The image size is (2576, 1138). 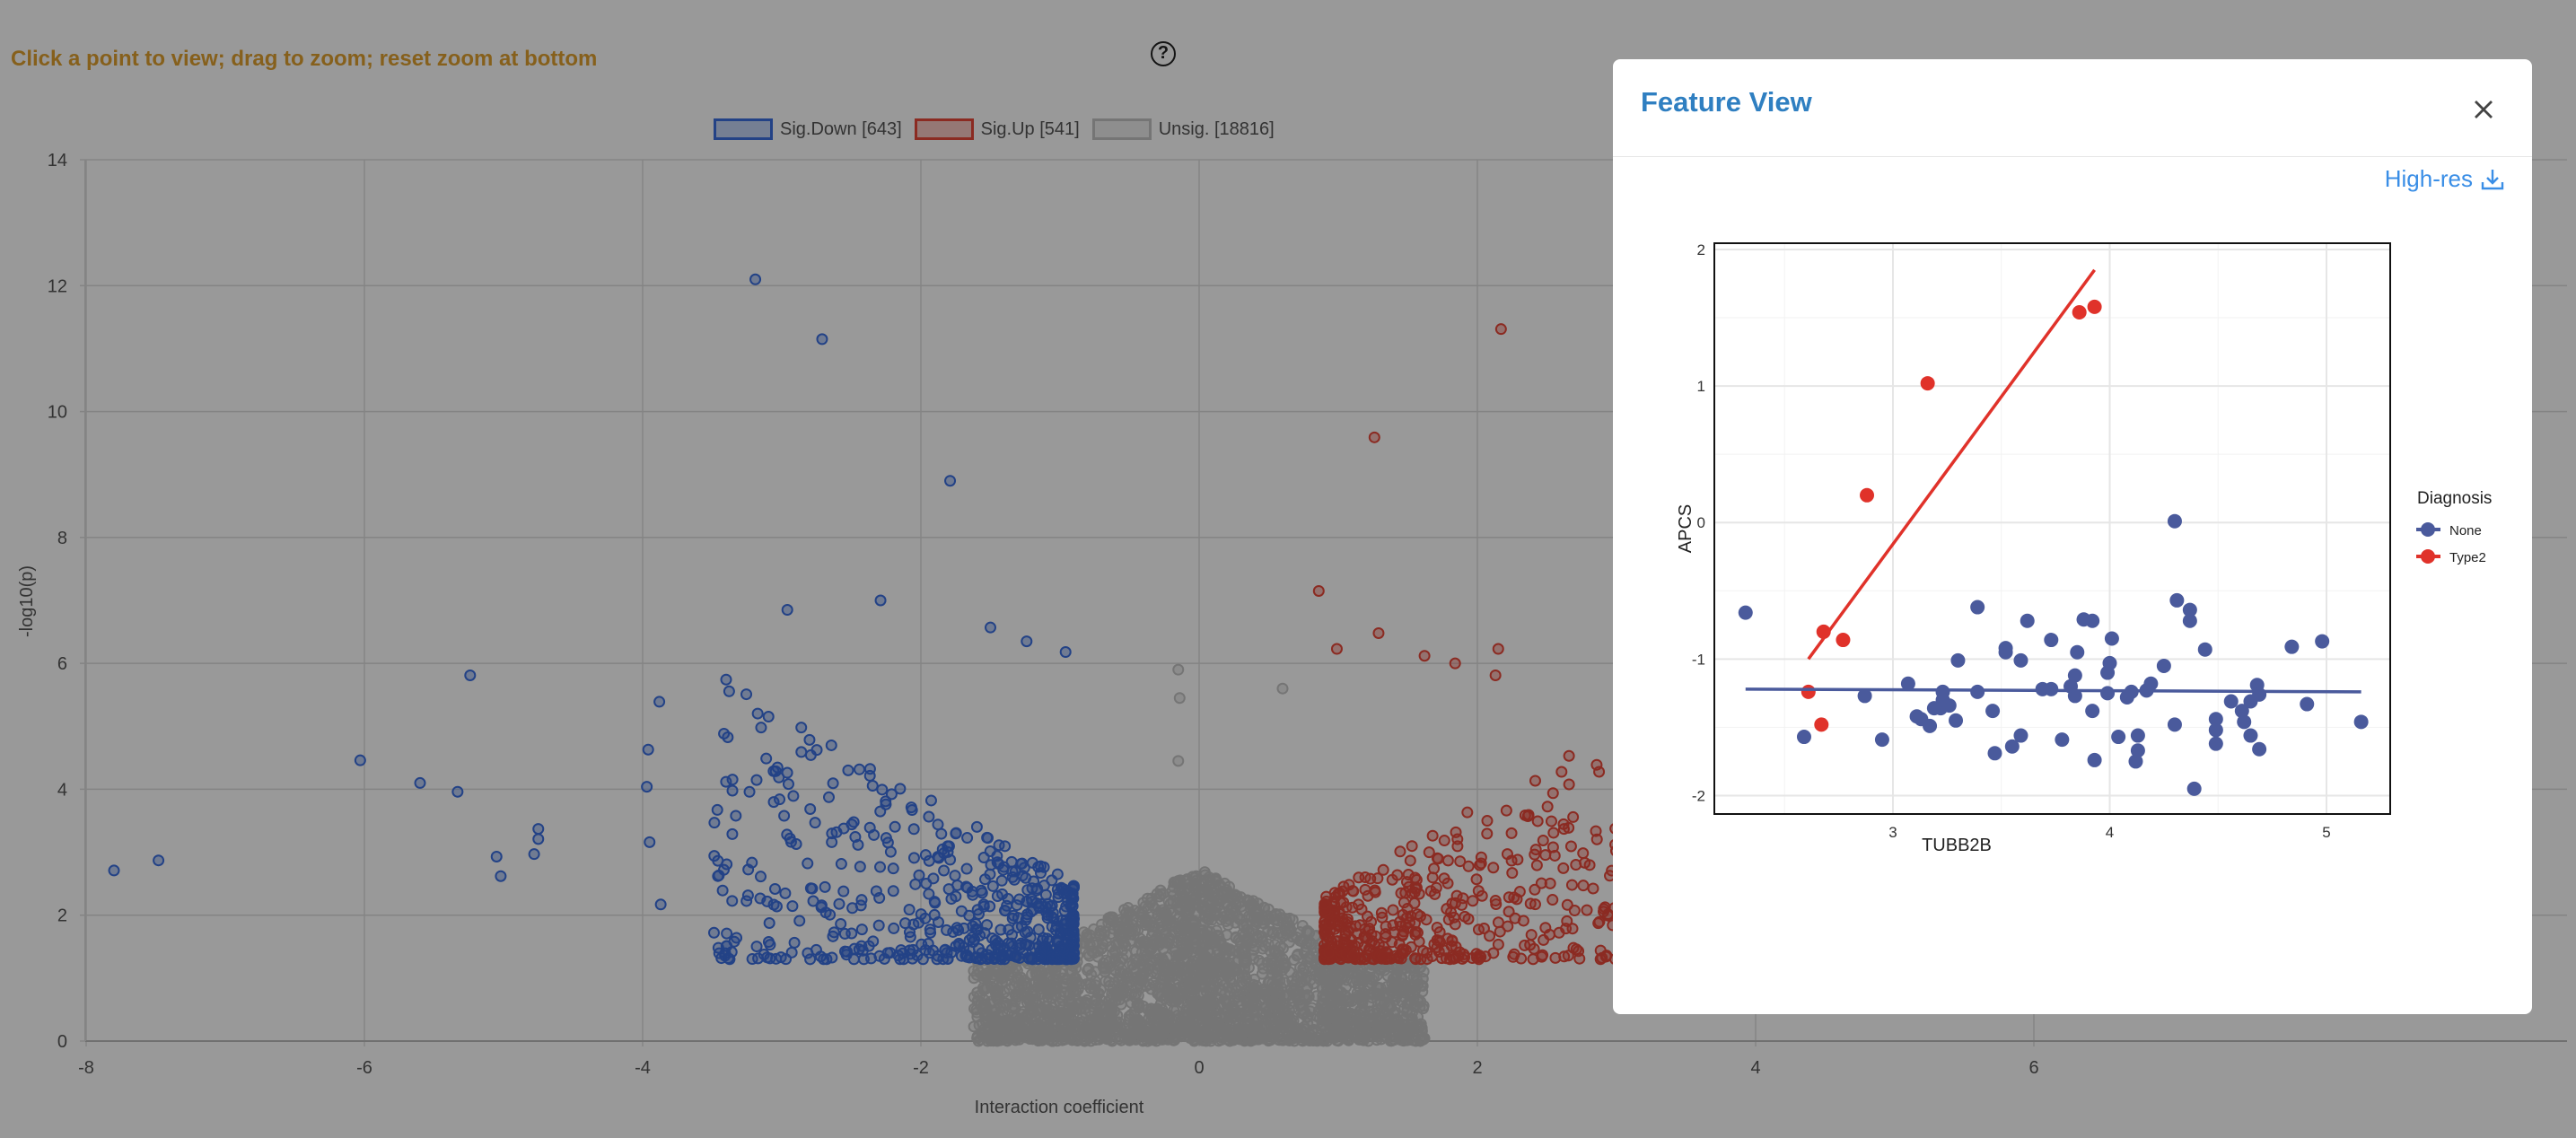 I want to click on x-tick-label: 6, so click(x=2033, y=1068).